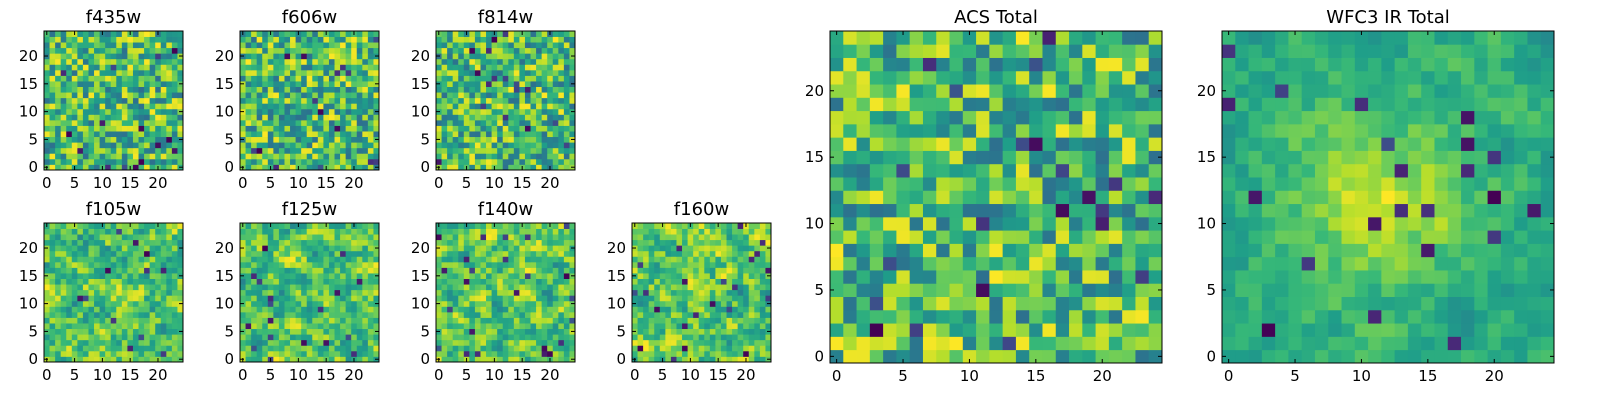 The width and height of the screenshot is (1600, 400). I want to click on x-tick-label: 20, so click(157, 183).